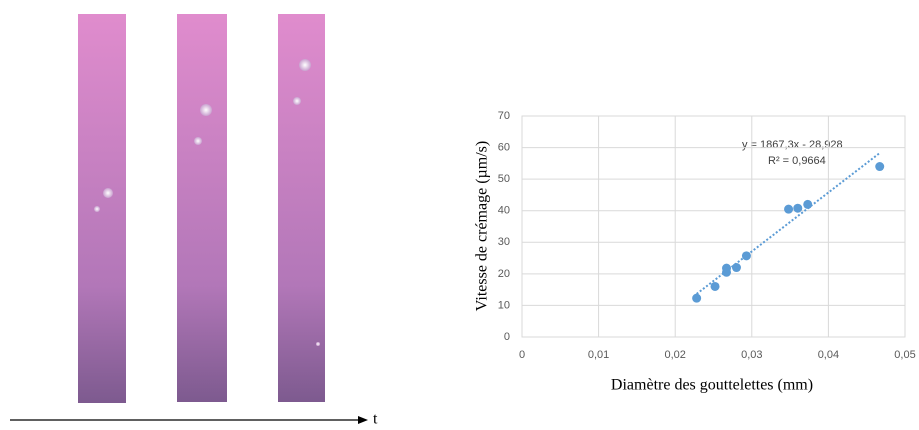  Describe the element at coordinates (504, 274) in the screenshot. I see `y-tick-label: 20` at that location.